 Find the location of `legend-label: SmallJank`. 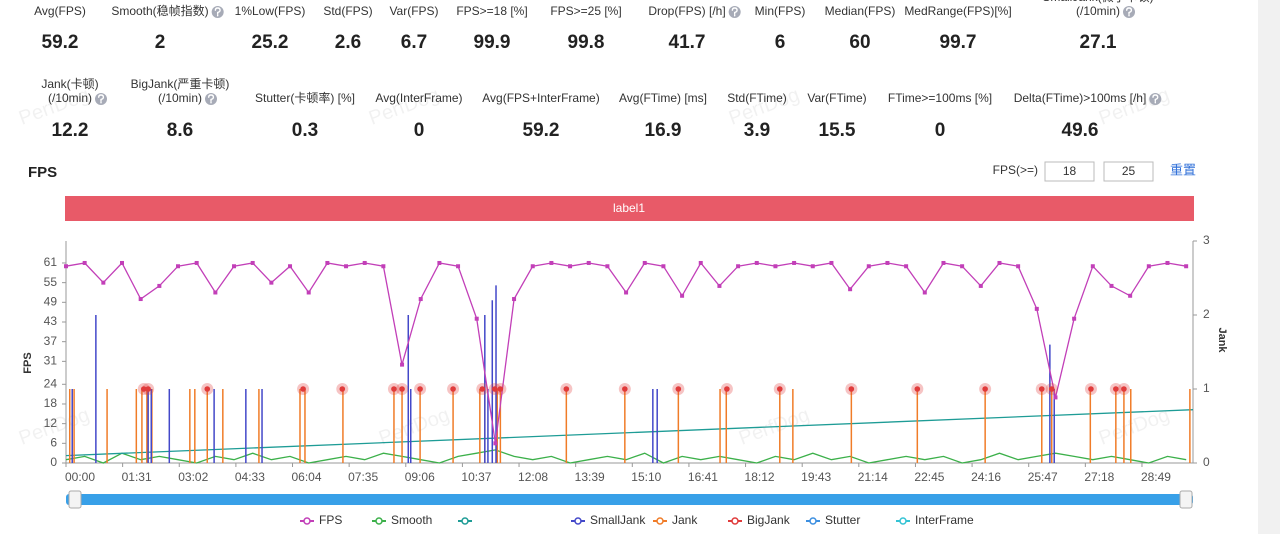

legend-label: SmallJank is located at coordinates (618, 520).